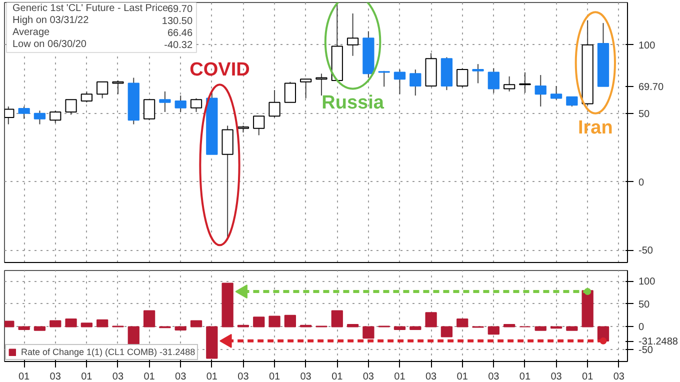  What do you see at coordinates (31, 32) in the screenshot?
I see `annotation: Average` at bounding box center [31, 32].